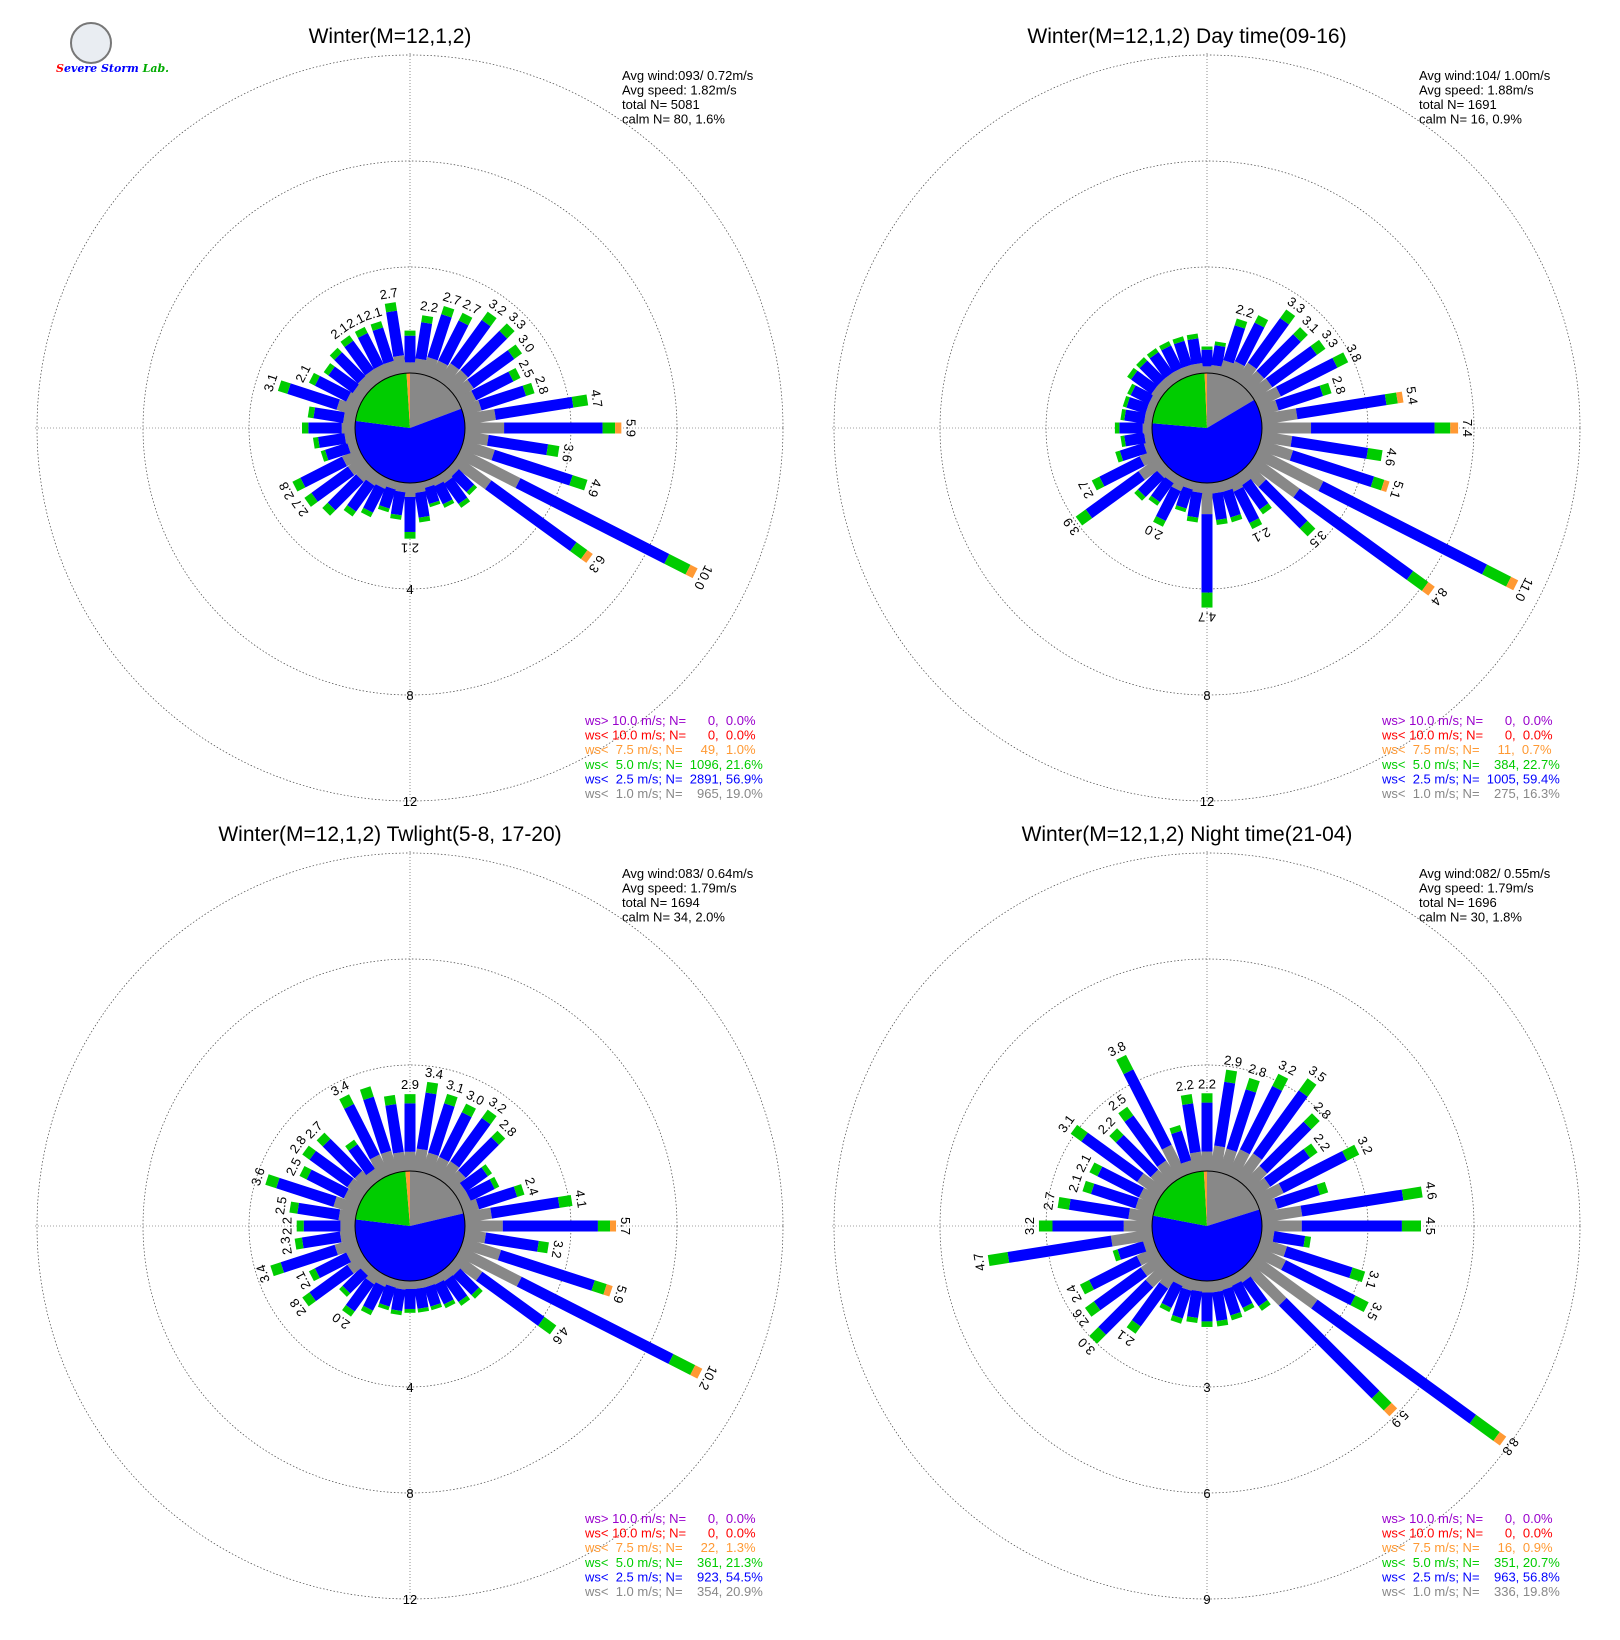 This screenshot has height=1640, width=1620. I want to click on bar-label: 3.2, so click(1029, 1226).